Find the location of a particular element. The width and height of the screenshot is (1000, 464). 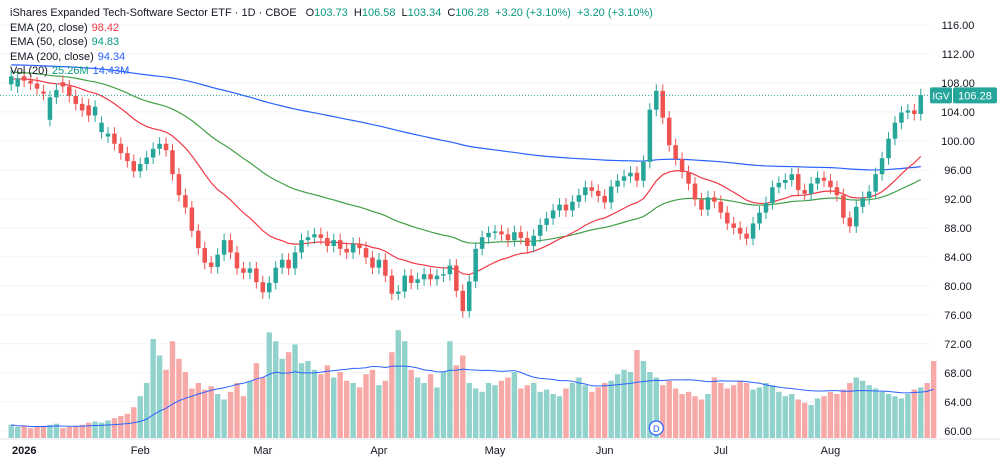

ema200-value: 94.34 is located at coordinates (111, 56).